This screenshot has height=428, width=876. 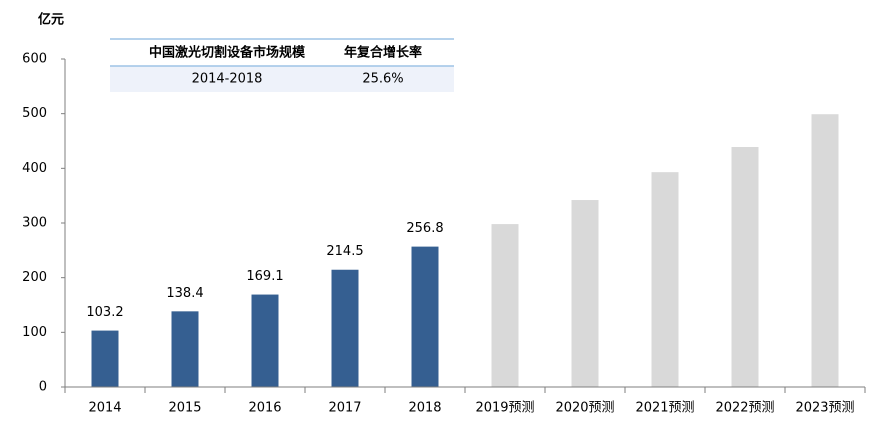 I want to click on x-tick-label: 2016, so click(x=264, y=408).